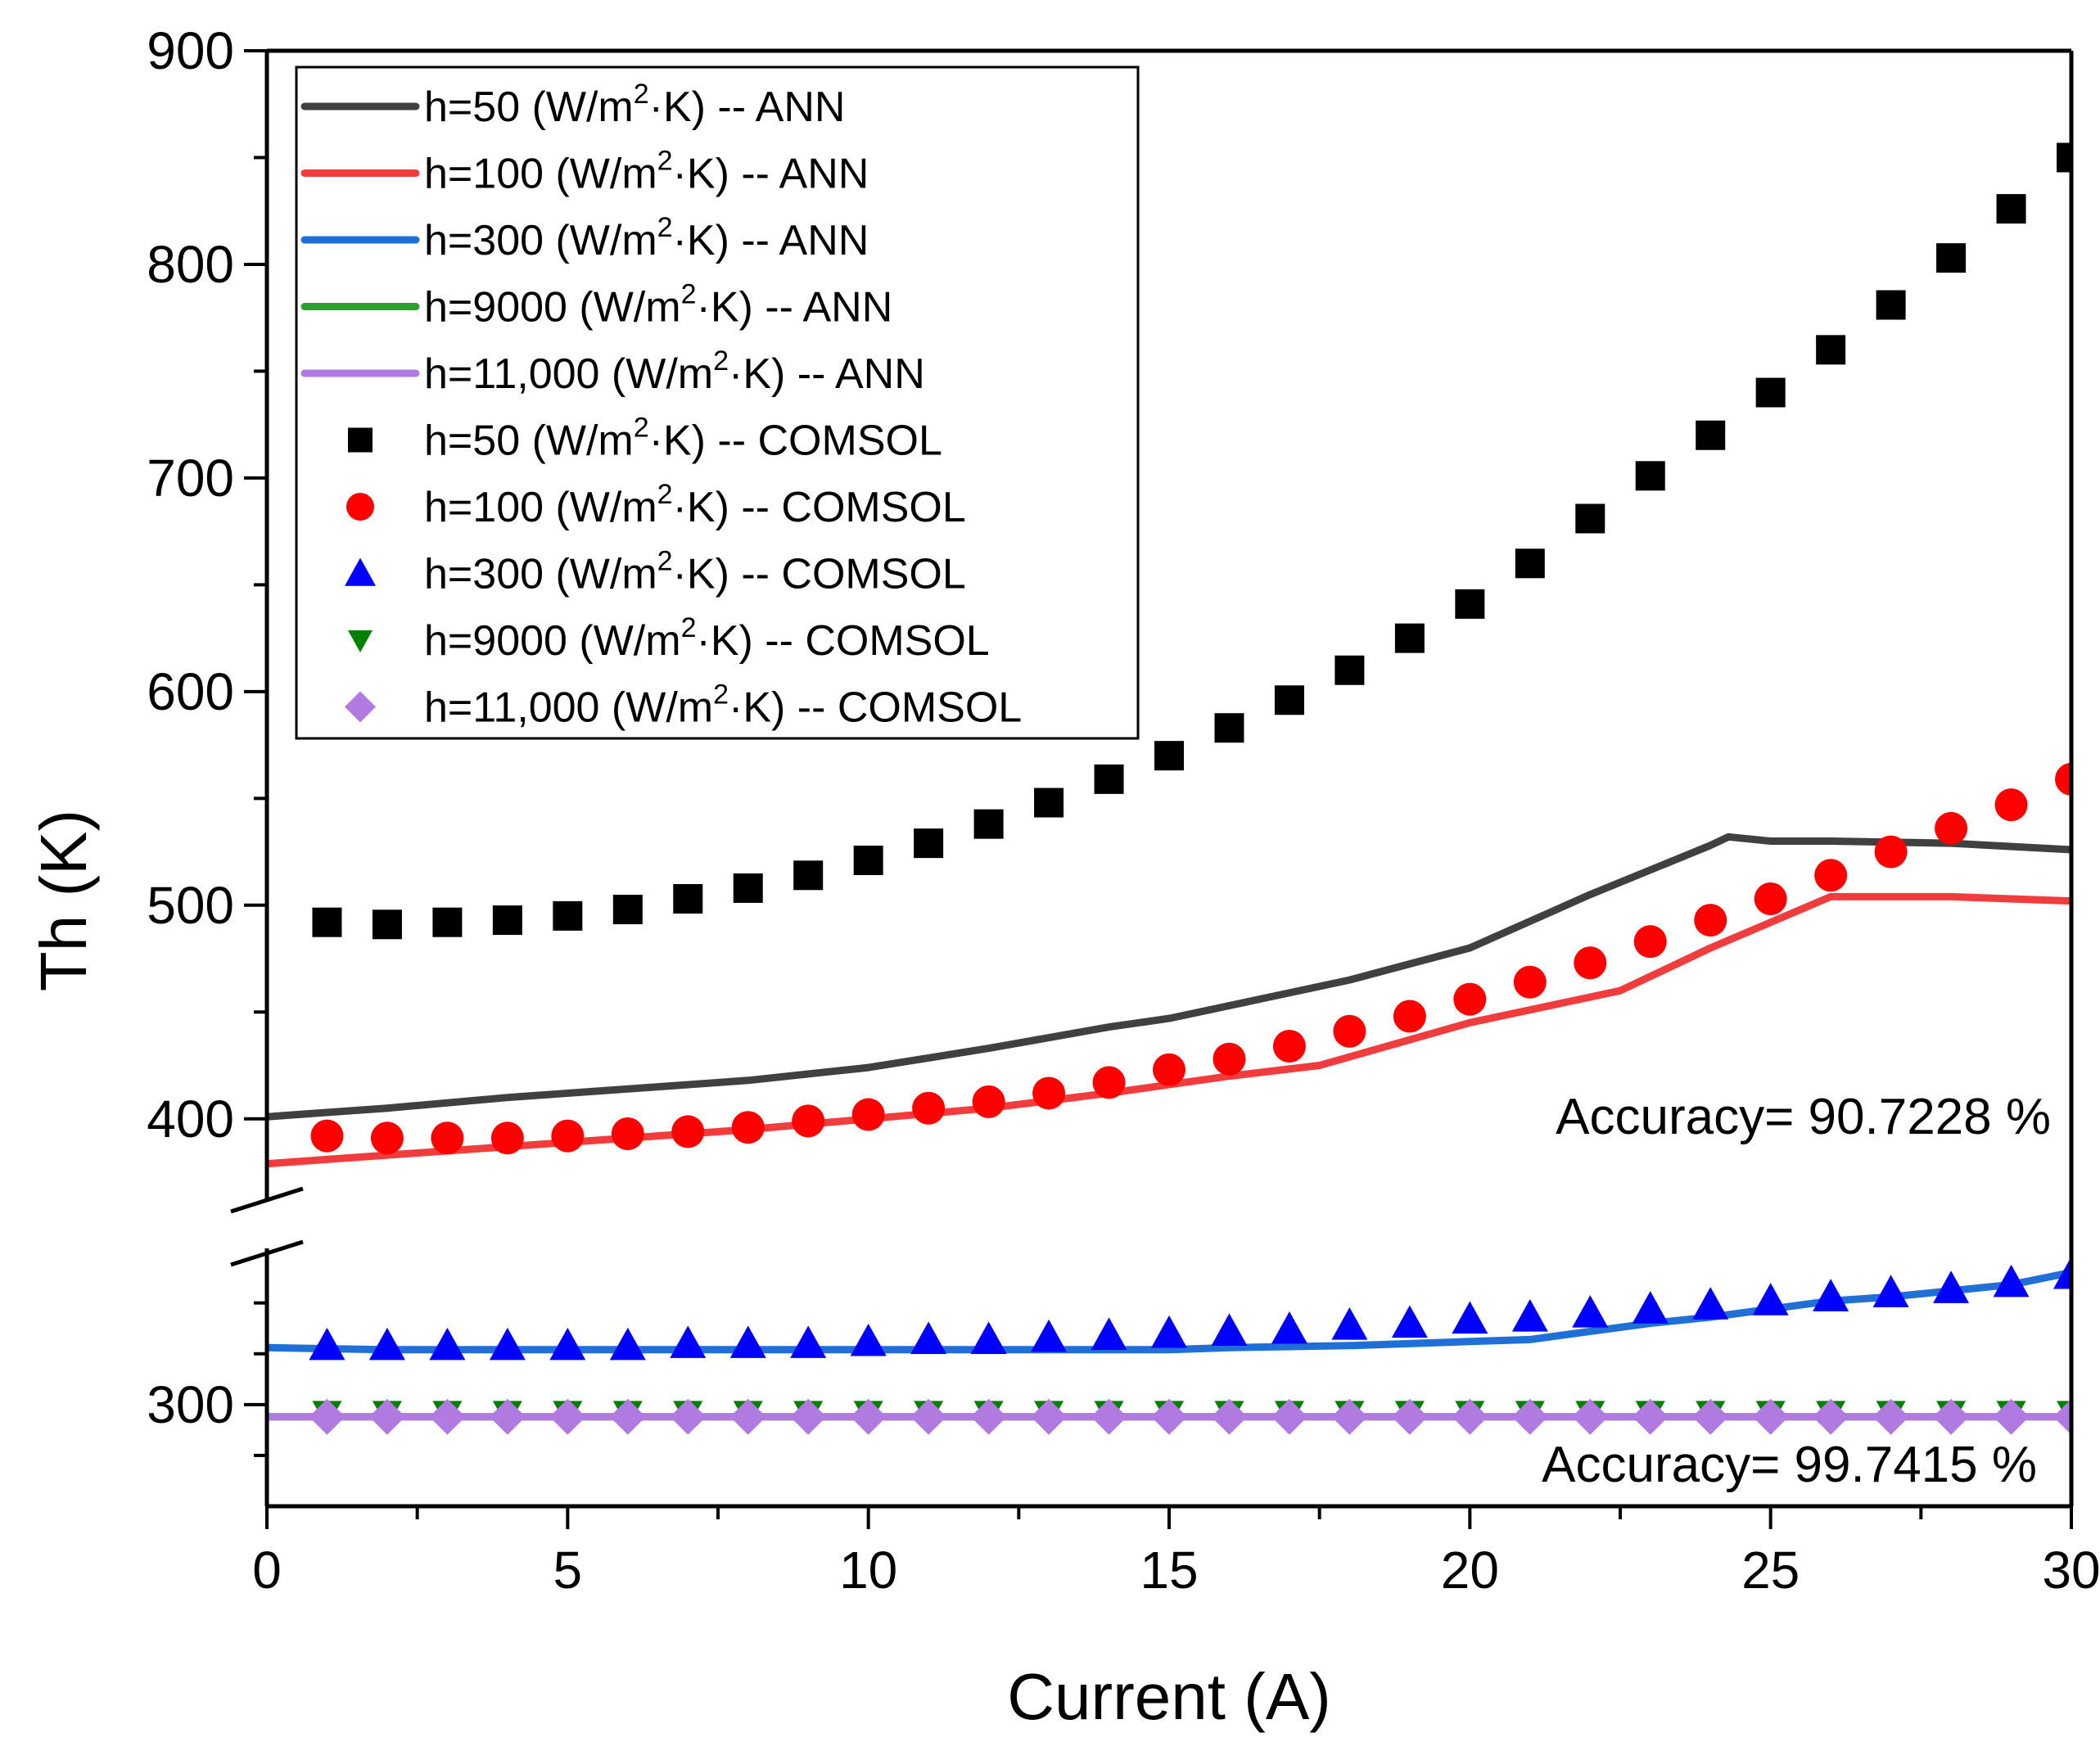 The height and width of the screenshot is (1751, 2100). I want to click on x-tick-label-10: 10, so click(868, 1570).